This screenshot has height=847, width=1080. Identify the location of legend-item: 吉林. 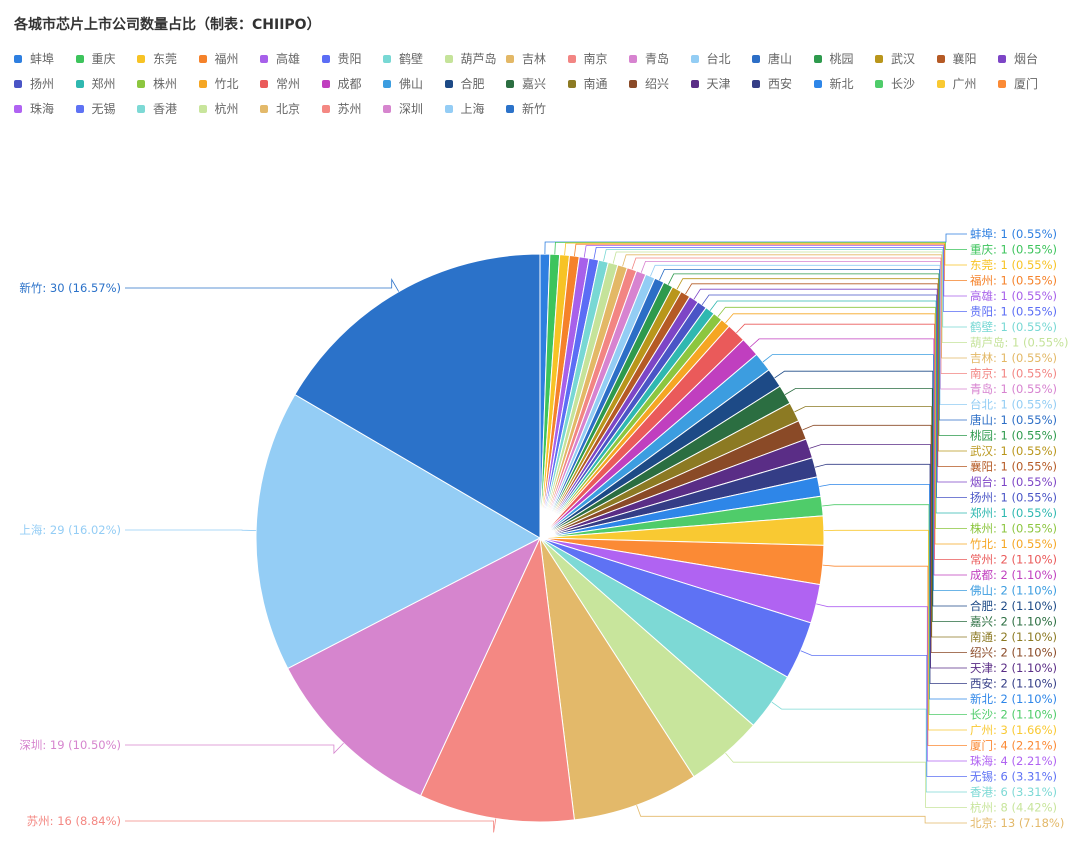
(537, 59).